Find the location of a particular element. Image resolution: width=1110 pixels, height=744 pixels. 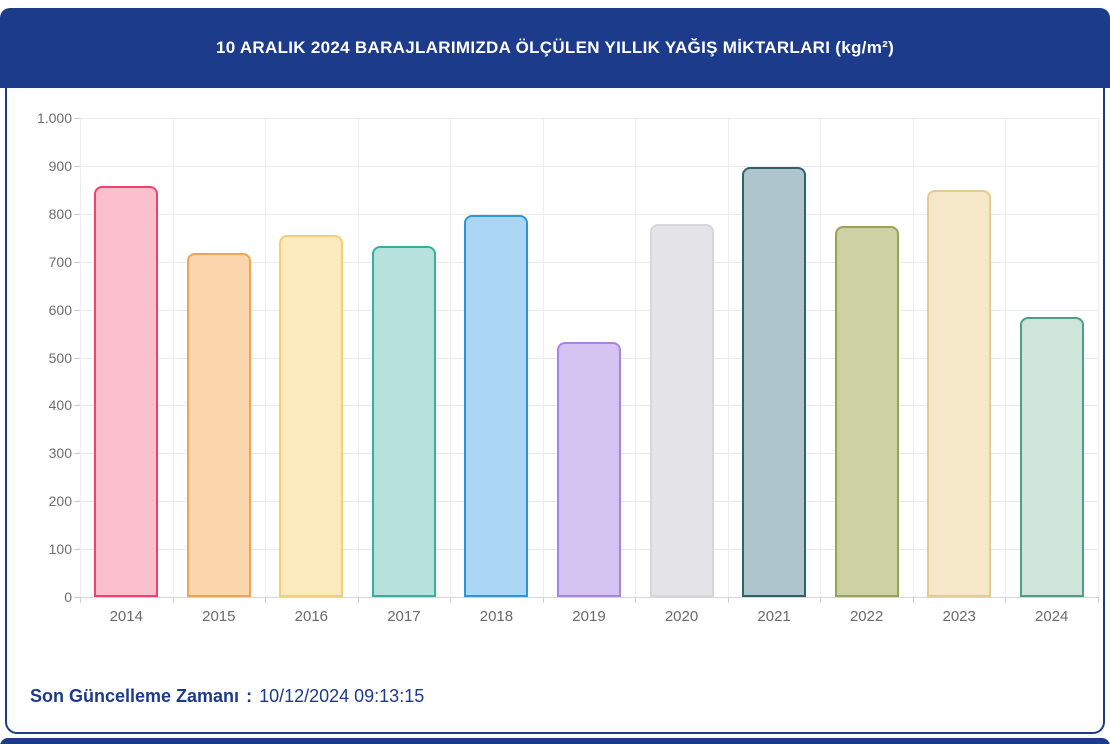

y-tick-label: 500 is located at coordinates (60, 357).